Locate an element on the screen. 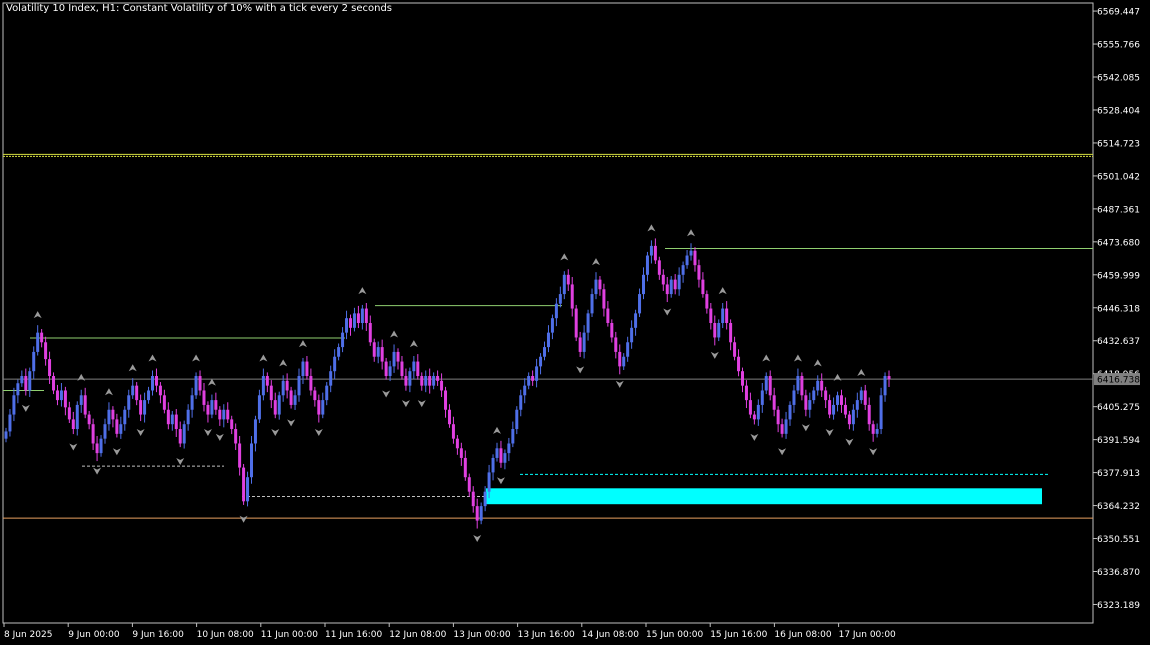 This screenshot has width=1150, height=645. time-tick-label: 13 Jun 00:00 is located at coordinates (481, 635).